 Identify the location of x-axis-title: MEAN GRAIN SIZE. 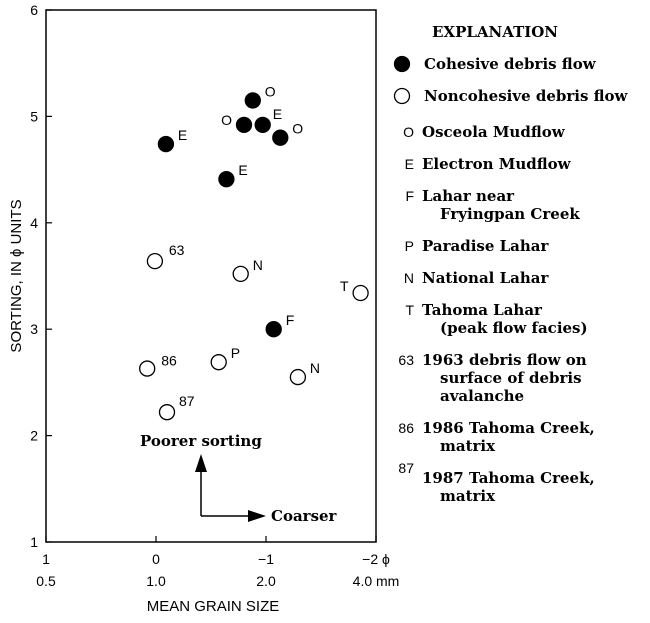
(213, 606).